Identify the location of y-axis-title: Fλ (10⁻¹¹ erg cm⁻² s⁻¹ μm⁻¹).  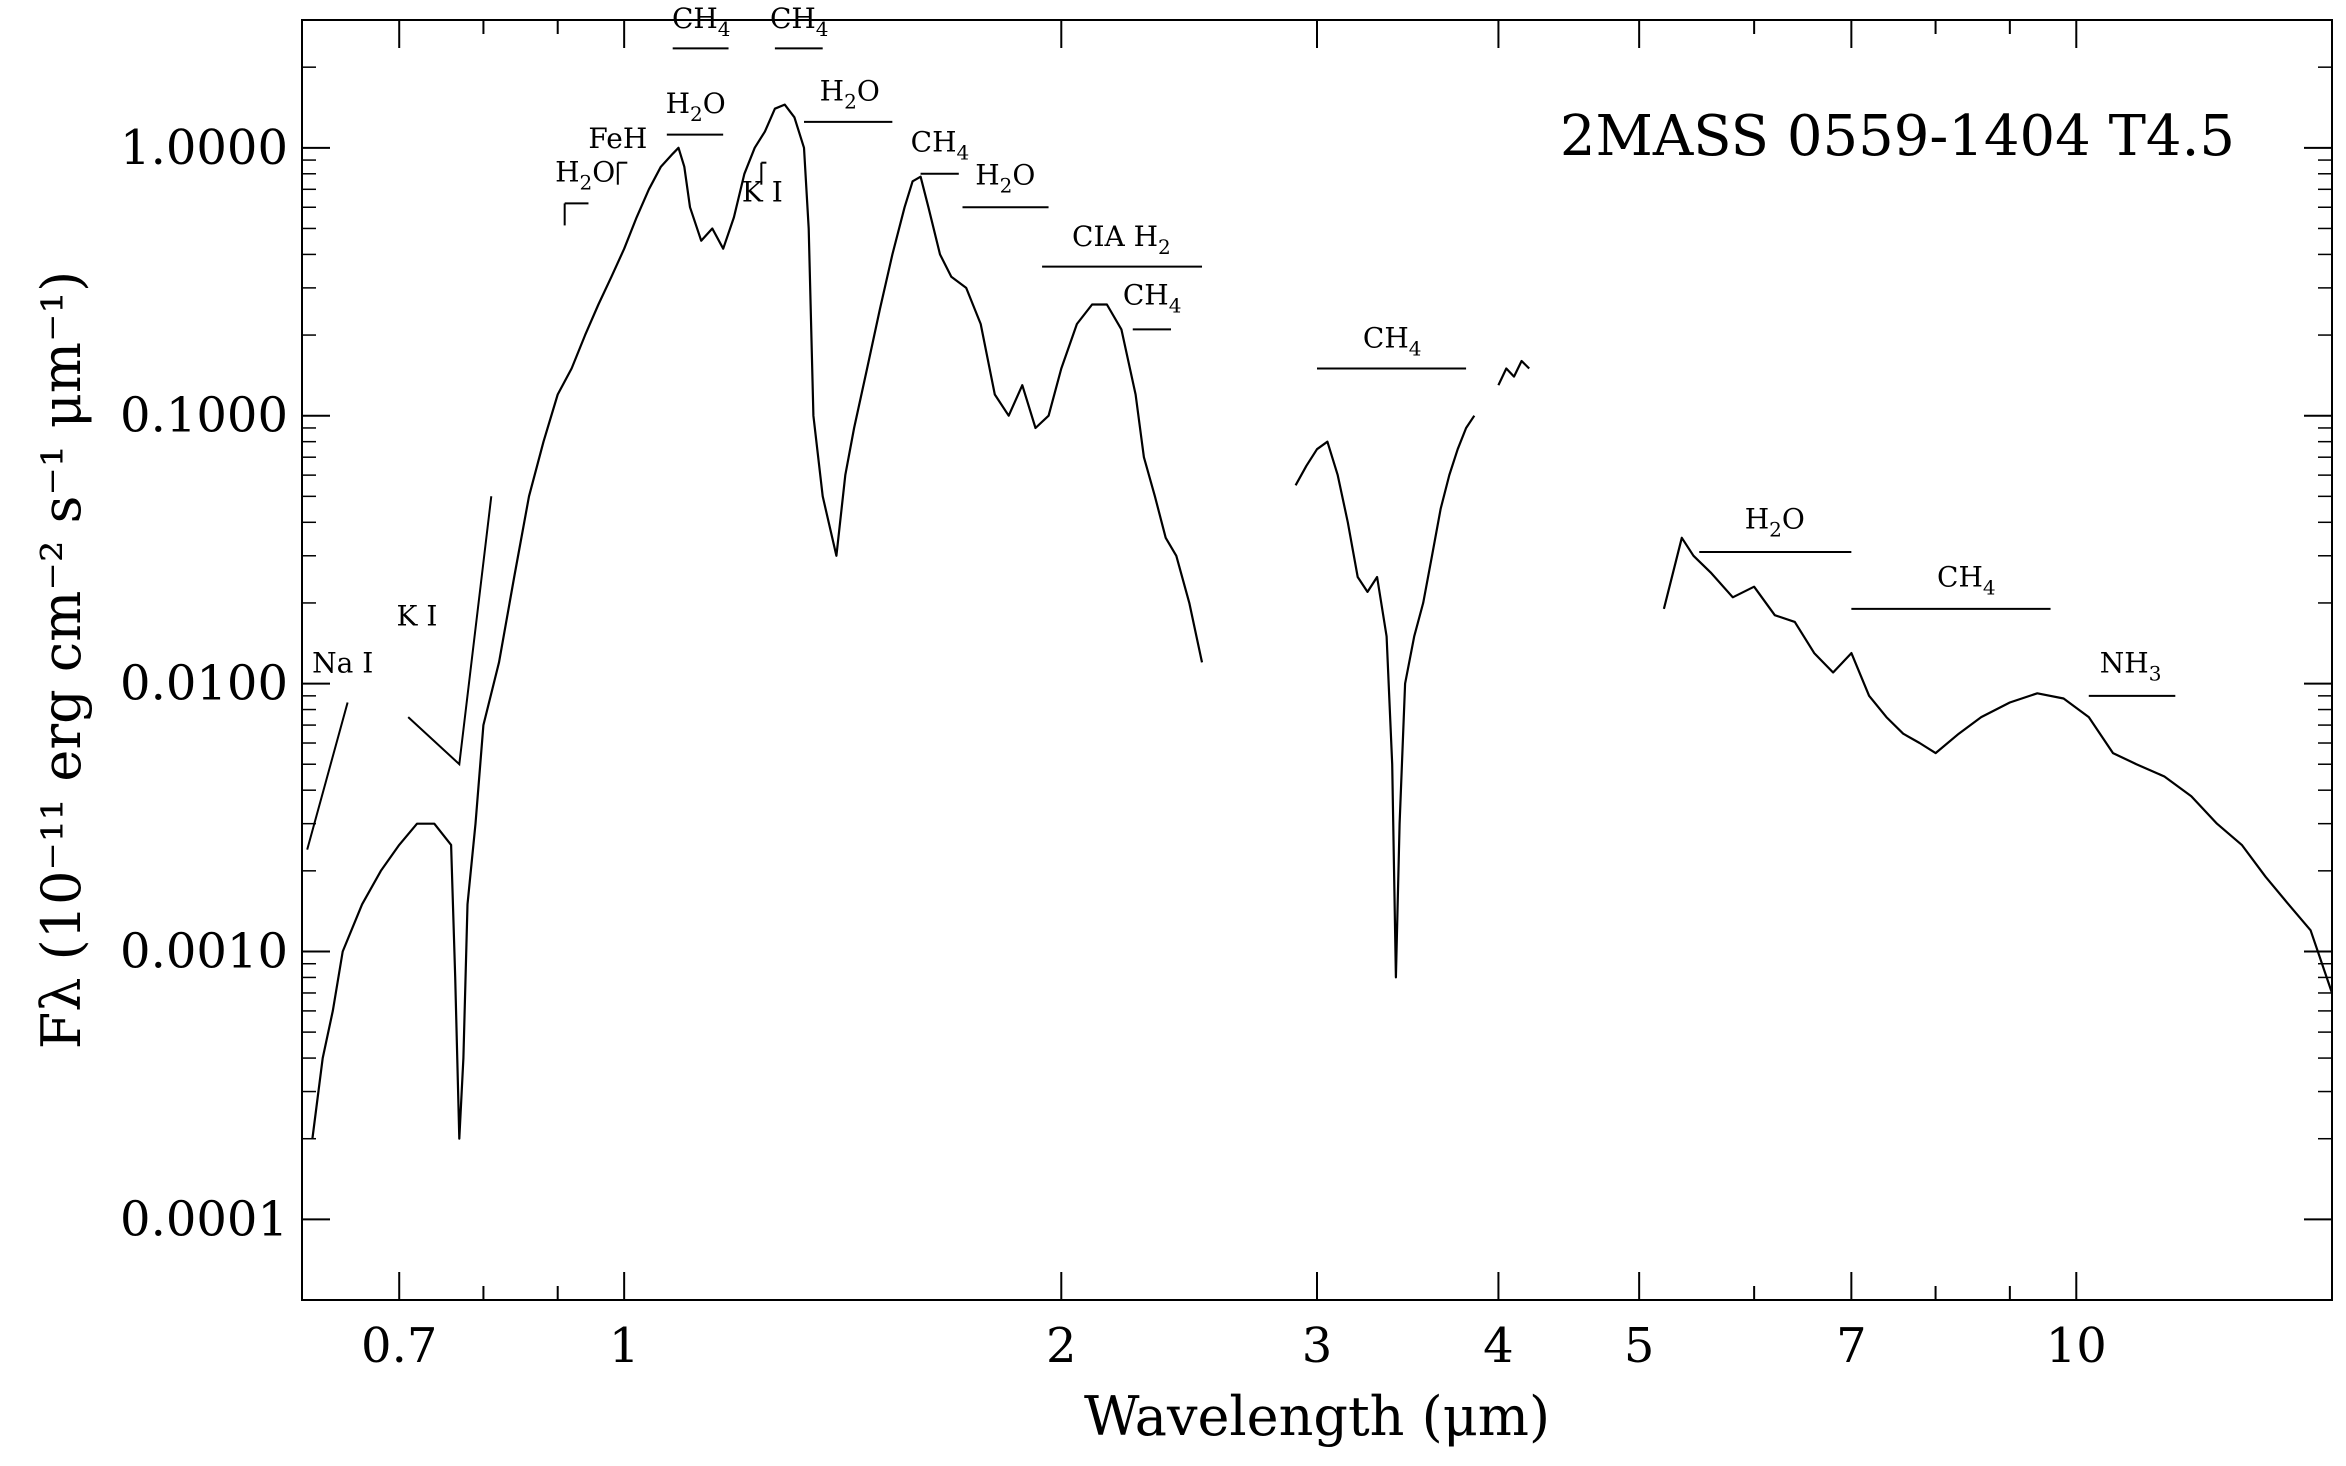
(61, 660).